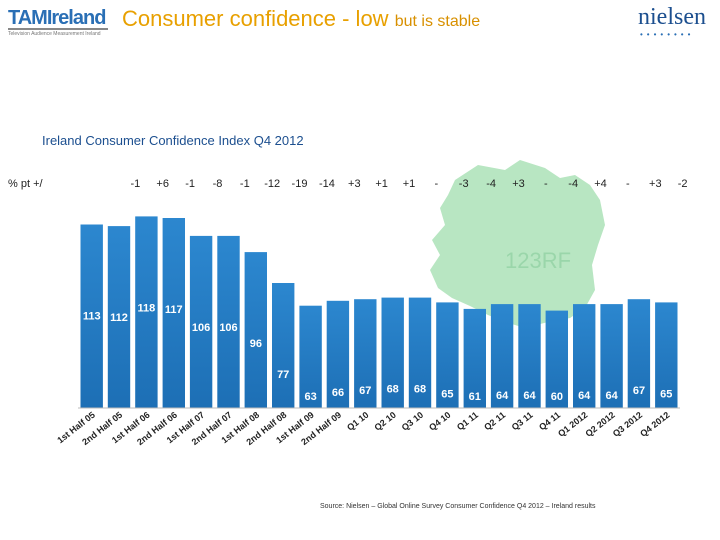 Image resolution: width=720 pixels, height=540 pixels. Describe the element at coordinates (467, 421) in the screenshot. I see `x-tick-label: Q1 11` at that location.